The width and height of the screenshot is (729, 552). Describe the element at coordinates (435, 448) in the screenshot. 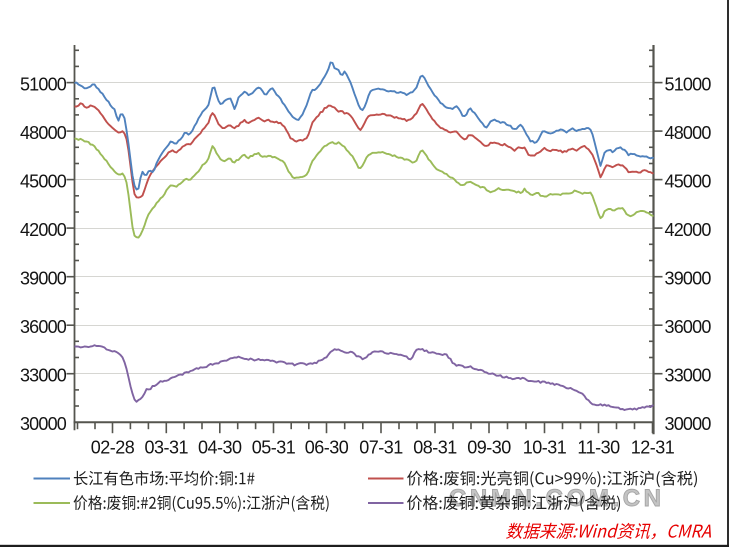

I see `svg-text: 08-31` at that location.